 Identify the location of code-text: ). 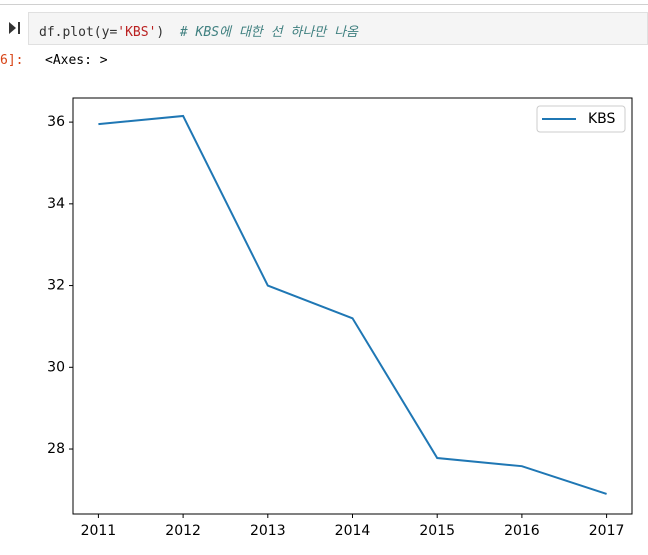
(160, 32).